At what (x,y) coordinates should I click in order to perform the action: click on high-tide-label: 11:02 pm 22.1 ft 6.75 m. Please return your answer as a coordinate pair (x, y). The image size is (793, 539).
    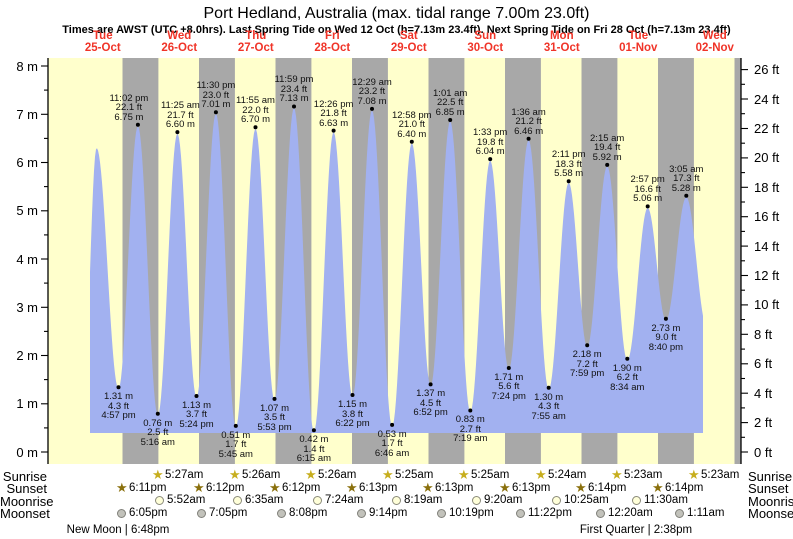
    Looking at the image, I should click on (129, 108).